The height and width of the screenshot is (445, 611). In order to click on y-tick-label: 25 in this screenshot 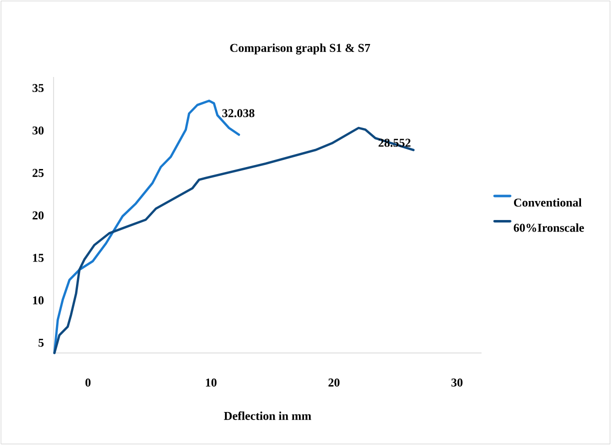, I will do `click(38, 172)`.